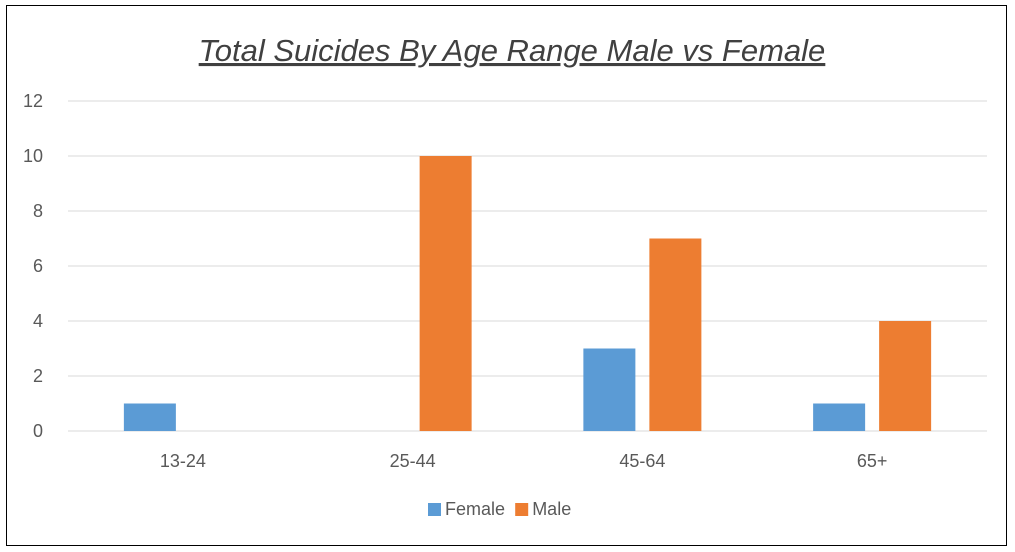 The width and height of the screenshot is (1015, 552). Describe the element at coordinates (413, 461) in the screenshot. I see `x-tick-label: 25-44` at that location.